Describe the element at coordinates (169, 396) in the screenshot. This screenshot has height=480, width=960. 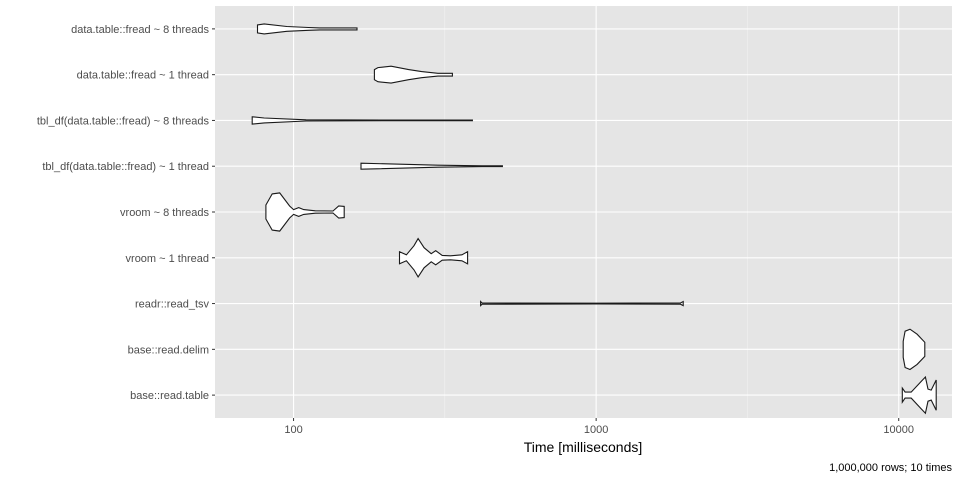
I see `y-tick-label: base::read.table` at that location.